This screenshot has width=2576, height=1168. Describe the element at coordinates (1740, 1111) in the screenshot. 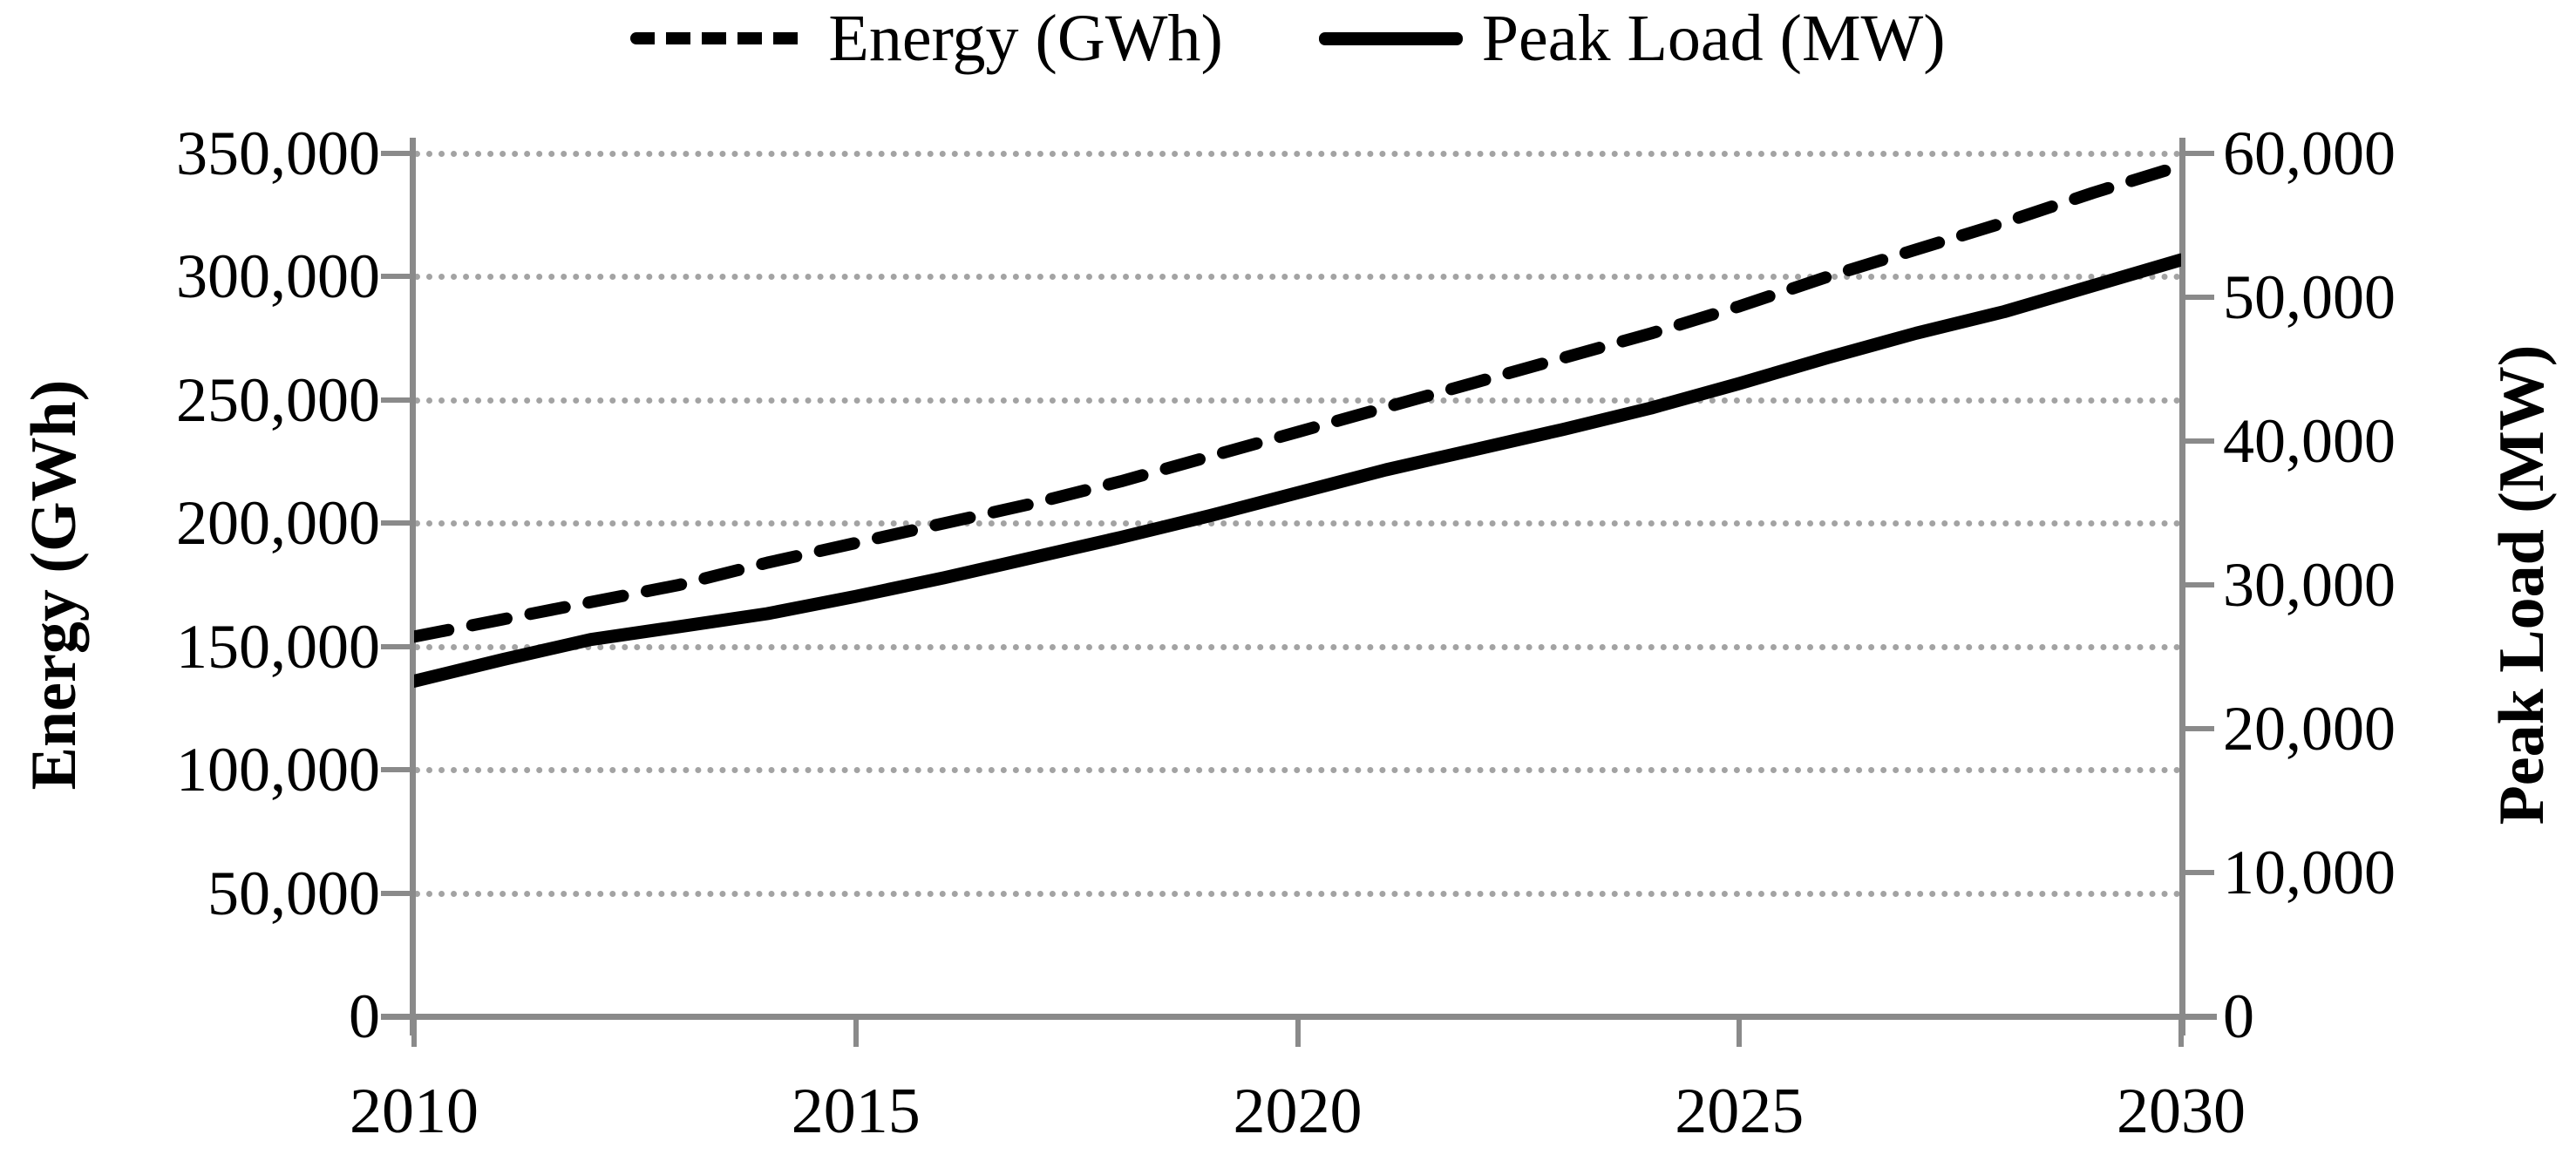

I see `x-axis-tick-label: 2025` at that location.